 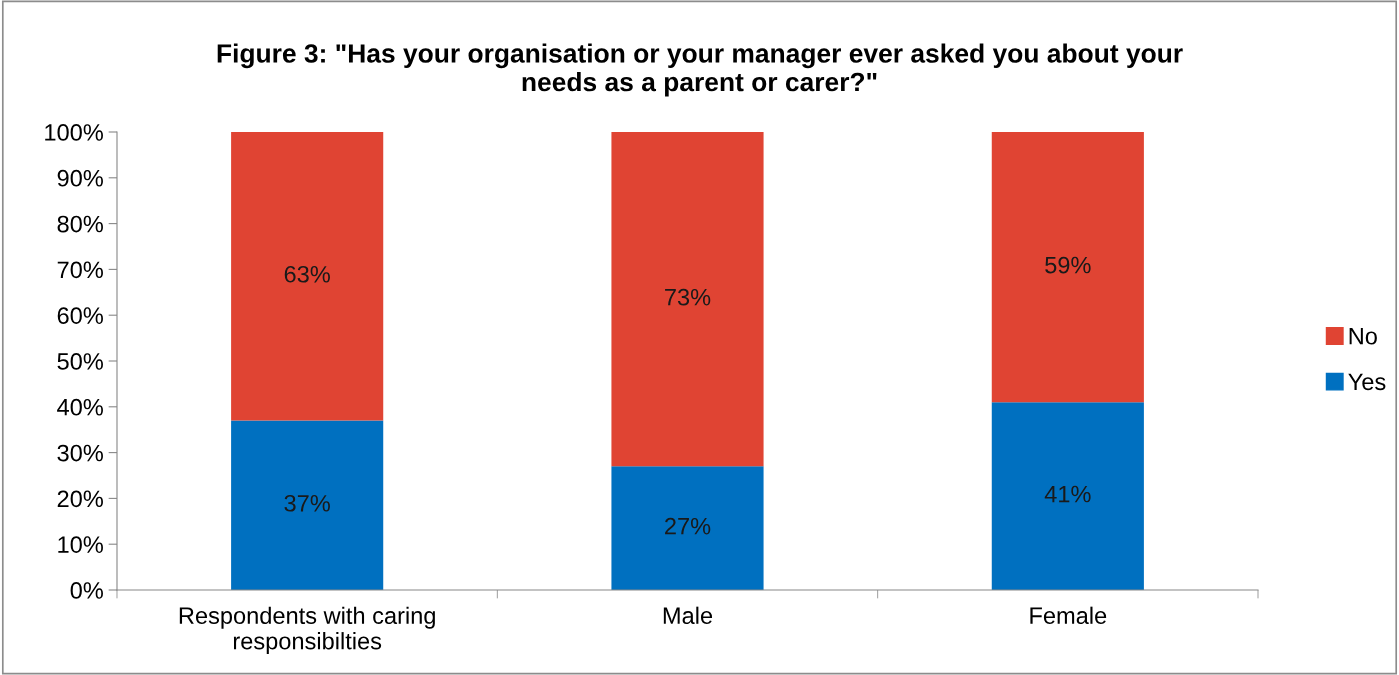 What do you see at coordinates (1367, 382) in the screenshot?
I see `legend-label: Yes` at bounding box center [1367, 382].